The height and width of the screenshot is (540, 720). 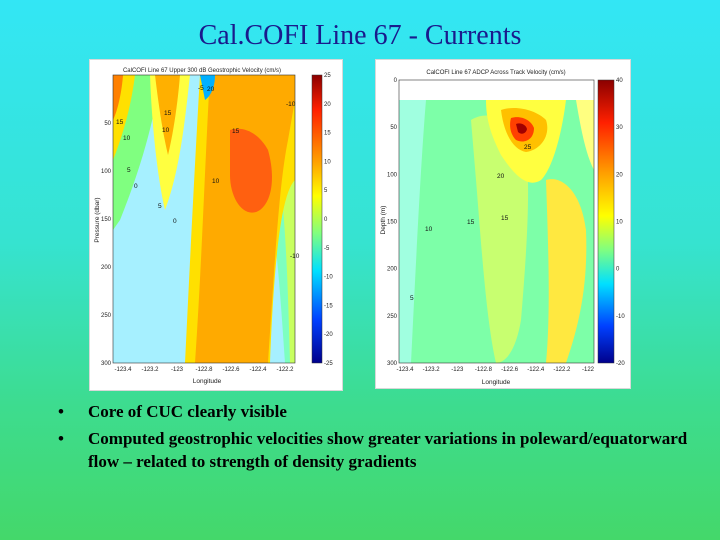 I want to click on colorbar-ticks: 40 30 20 10 0 -10 -20, so click(x=620, y=222).